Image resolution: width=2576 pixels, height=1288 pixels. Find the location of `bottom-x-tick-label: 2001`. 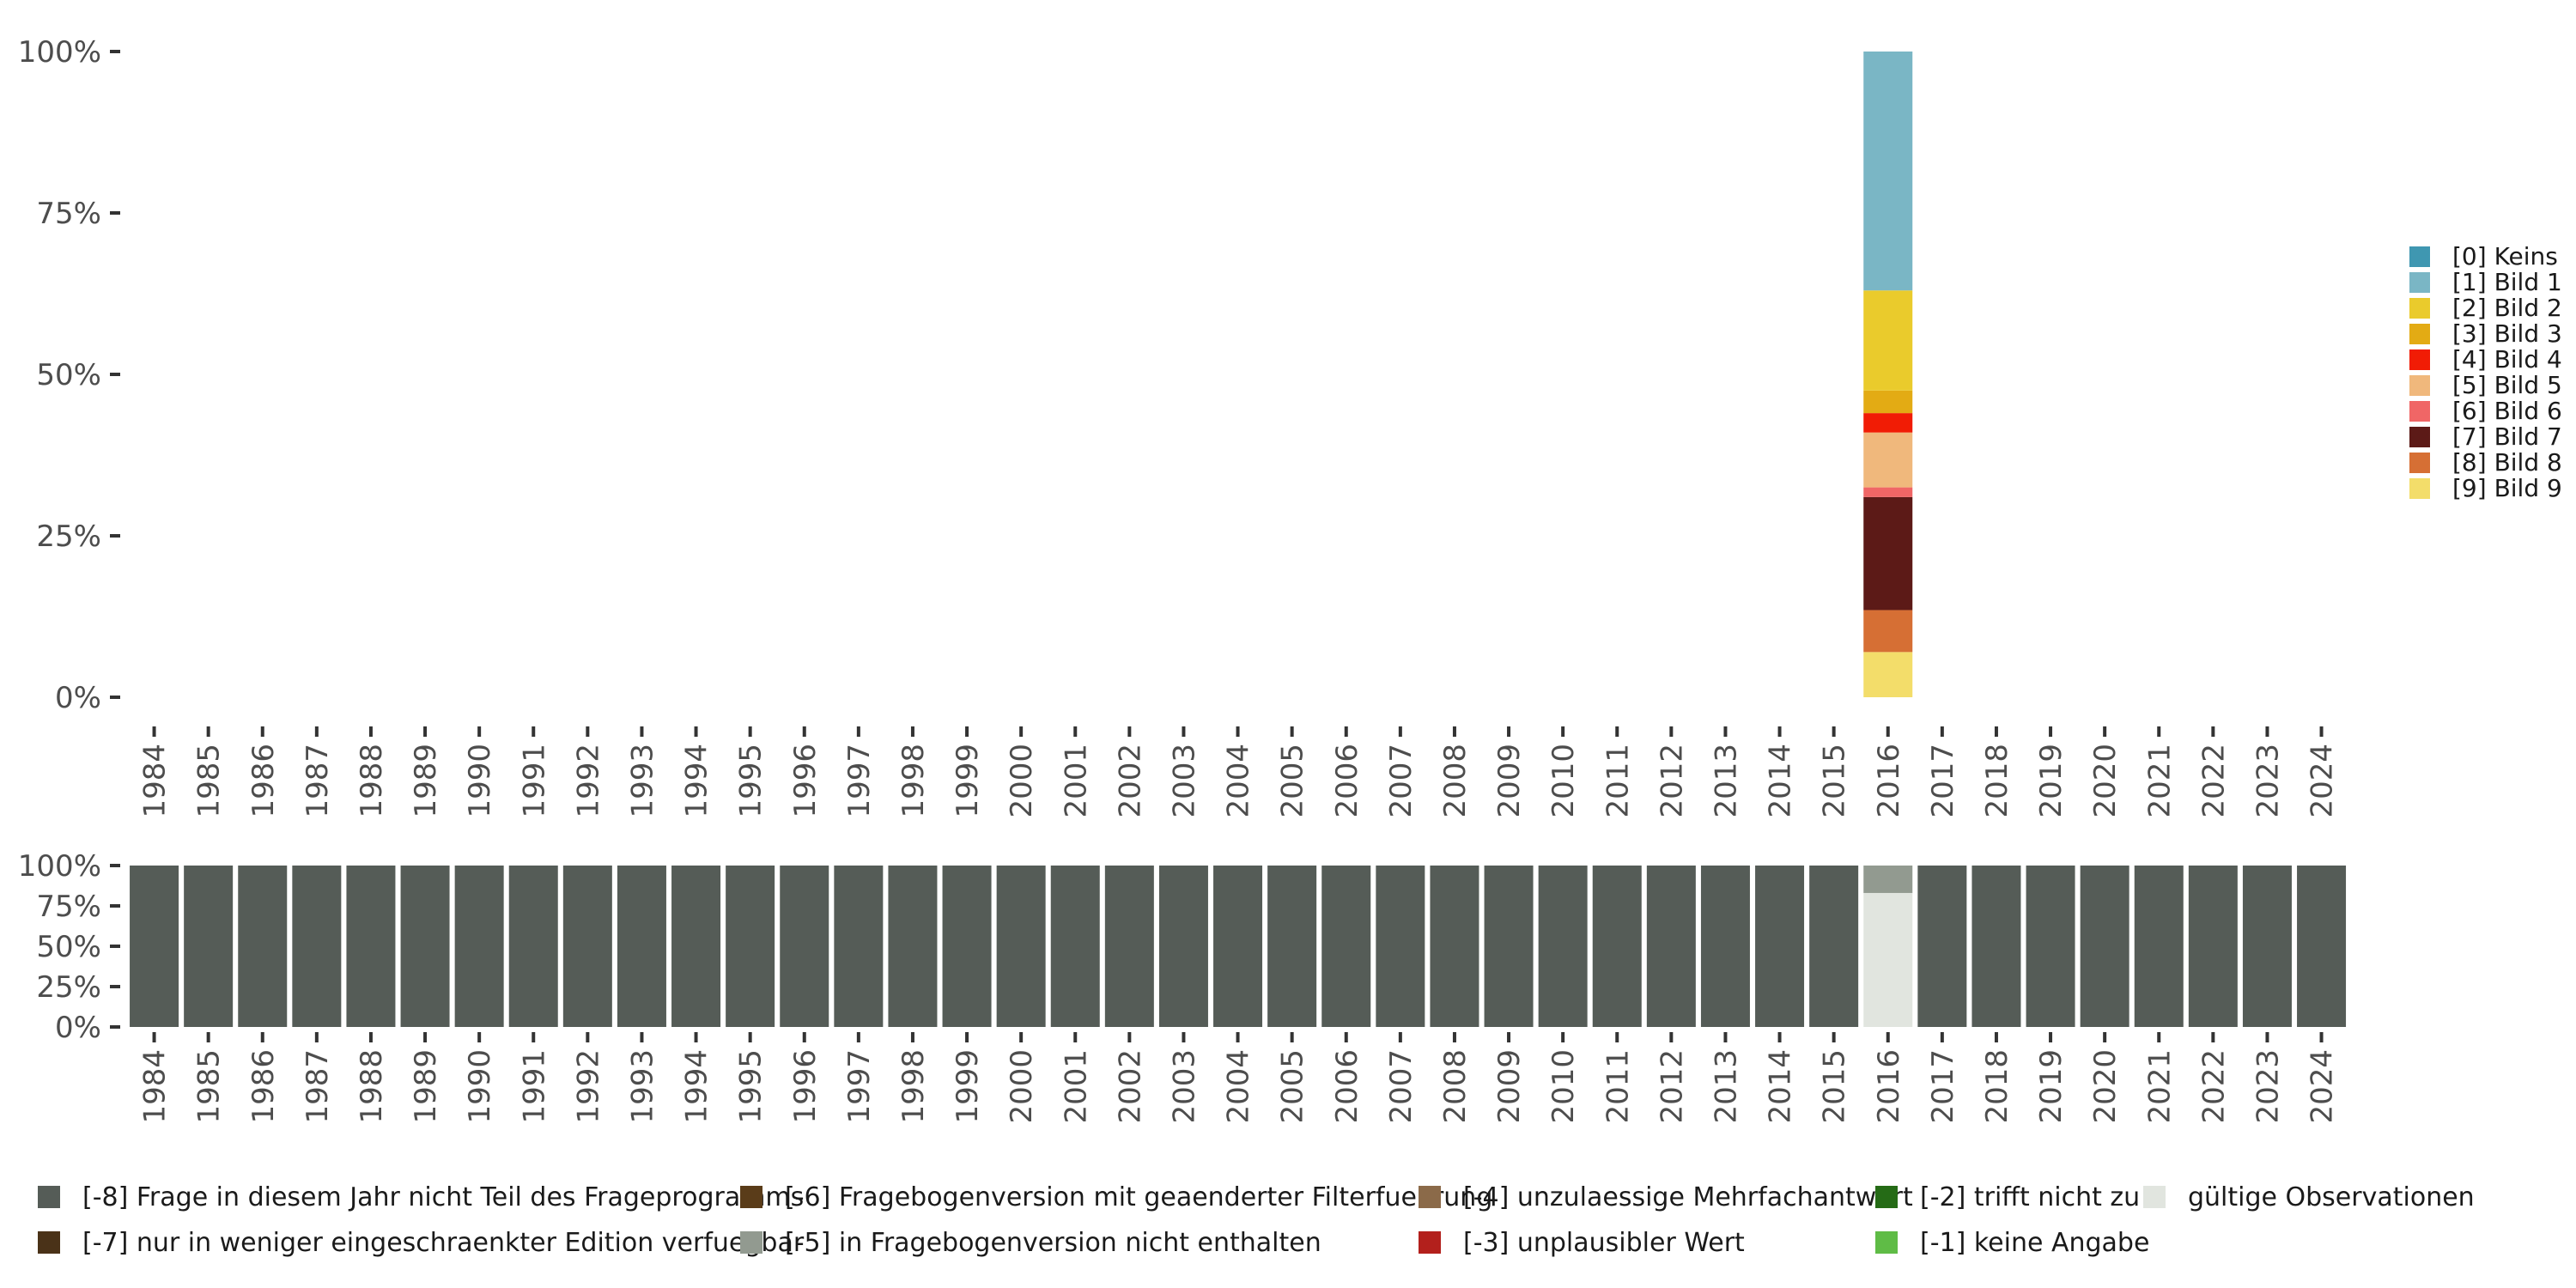

bottom-x-tick-label: 2001 is located at coordinates (1076, 1086).